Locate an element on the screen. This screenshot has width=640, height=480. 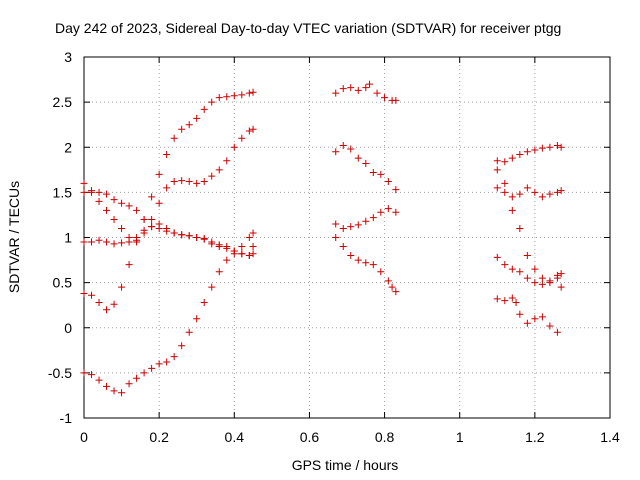
x-tick-label: 0.2 is located at coordinates (159, 437).